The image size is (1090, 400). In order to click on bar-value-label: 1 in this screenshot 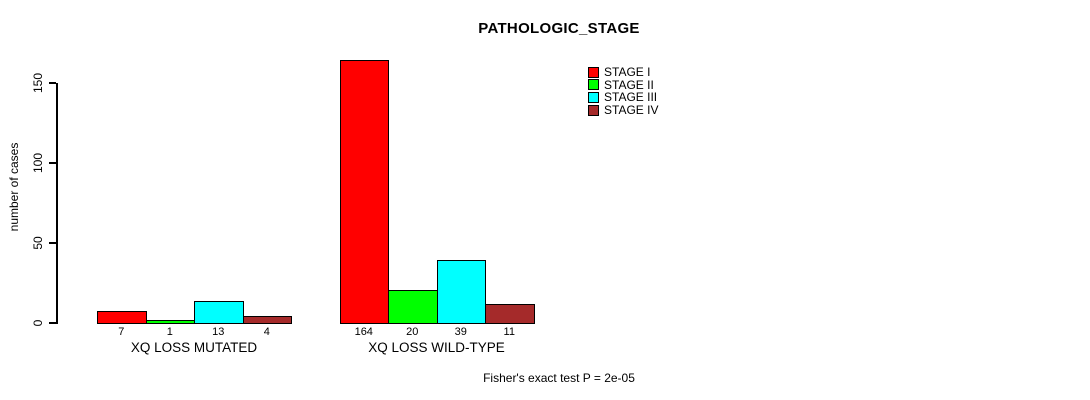, I will do `click(169, 332)`.